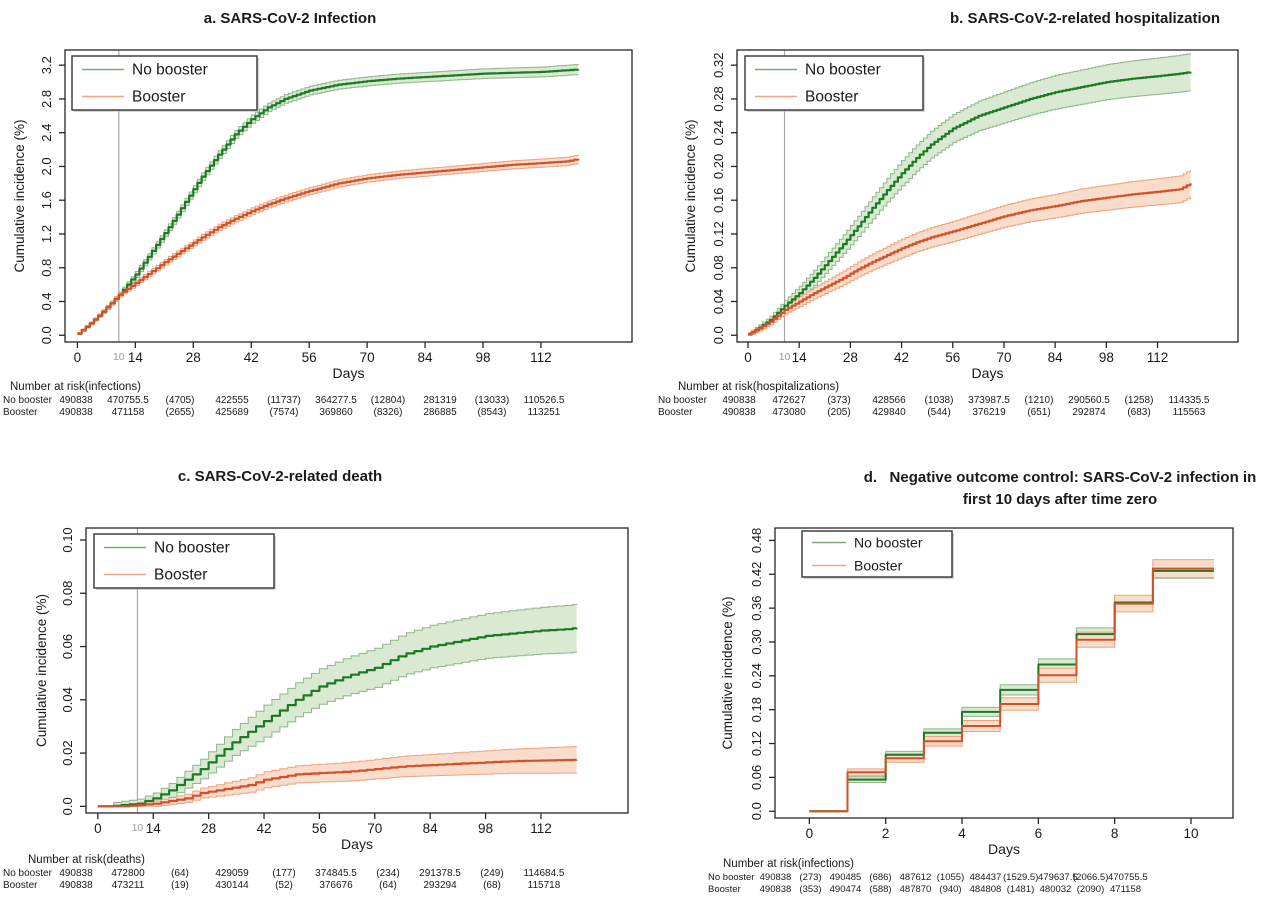 Image resolution: width=1280 pixels, height=903 pixels. What do you see at coordinates (952, 357) in the screenshot?
I see `x-tick-label: 56` at bounding box center [952, 357].